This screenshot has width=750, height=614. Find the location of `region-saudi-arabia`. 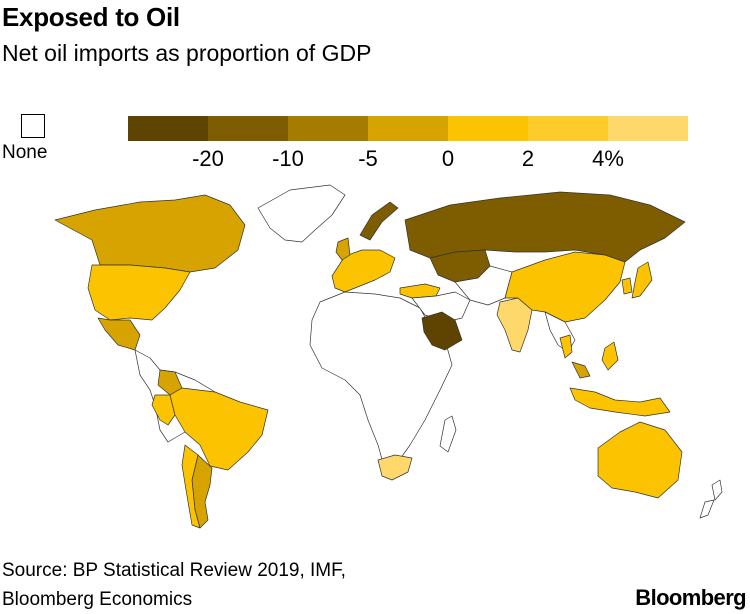

region-saudi-arabia is located at coordinates (442, 331).